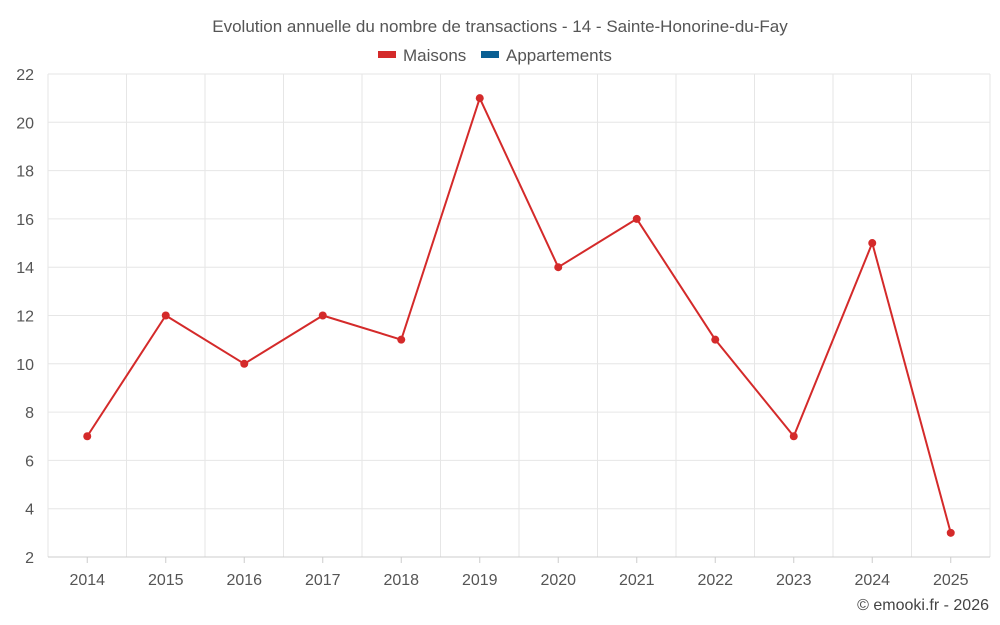 The height and width of the screenshot is (625, 1000). Describe the element at coordinates (244, 363) in the screenshot. I see `data-point-maisons-2016` at that location.